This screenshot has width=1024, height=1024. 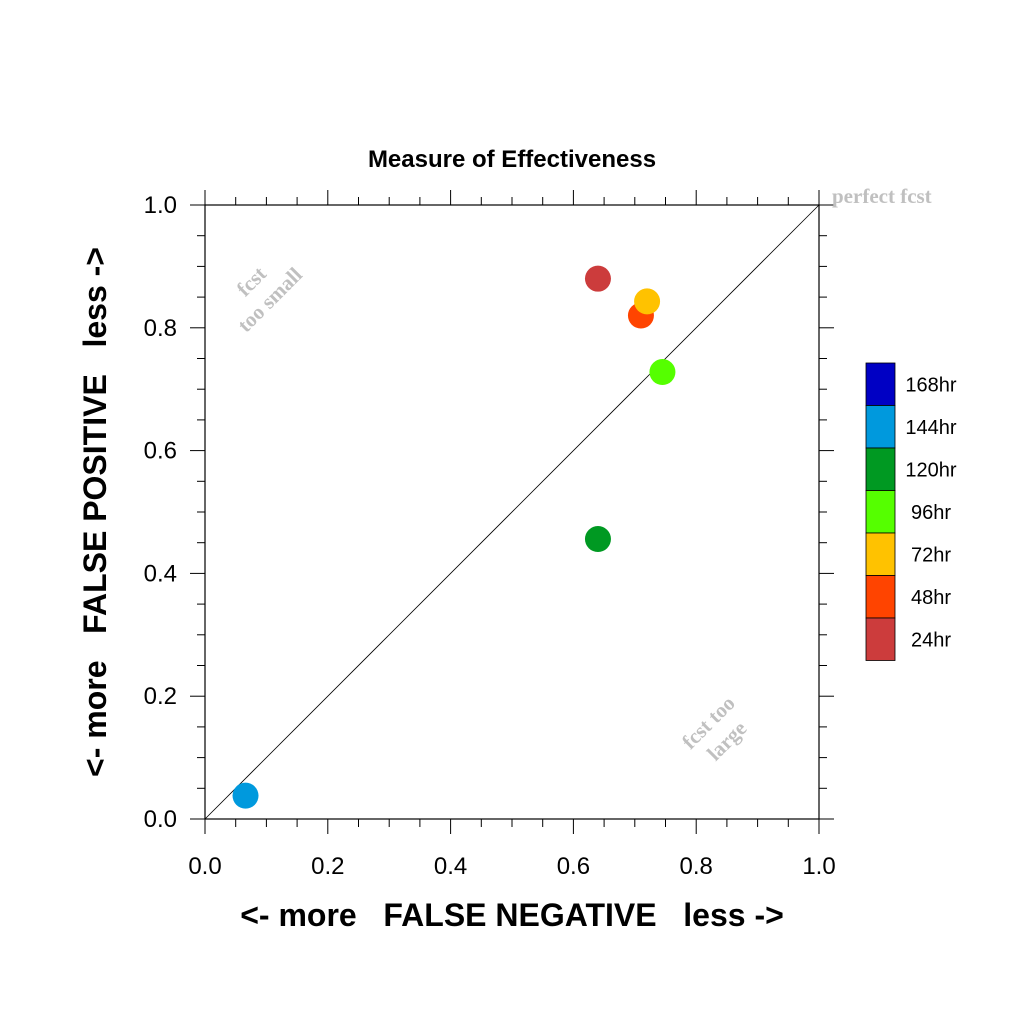 I want to click on legend-label-48hr: 48hr, so click(x=931, y=598).